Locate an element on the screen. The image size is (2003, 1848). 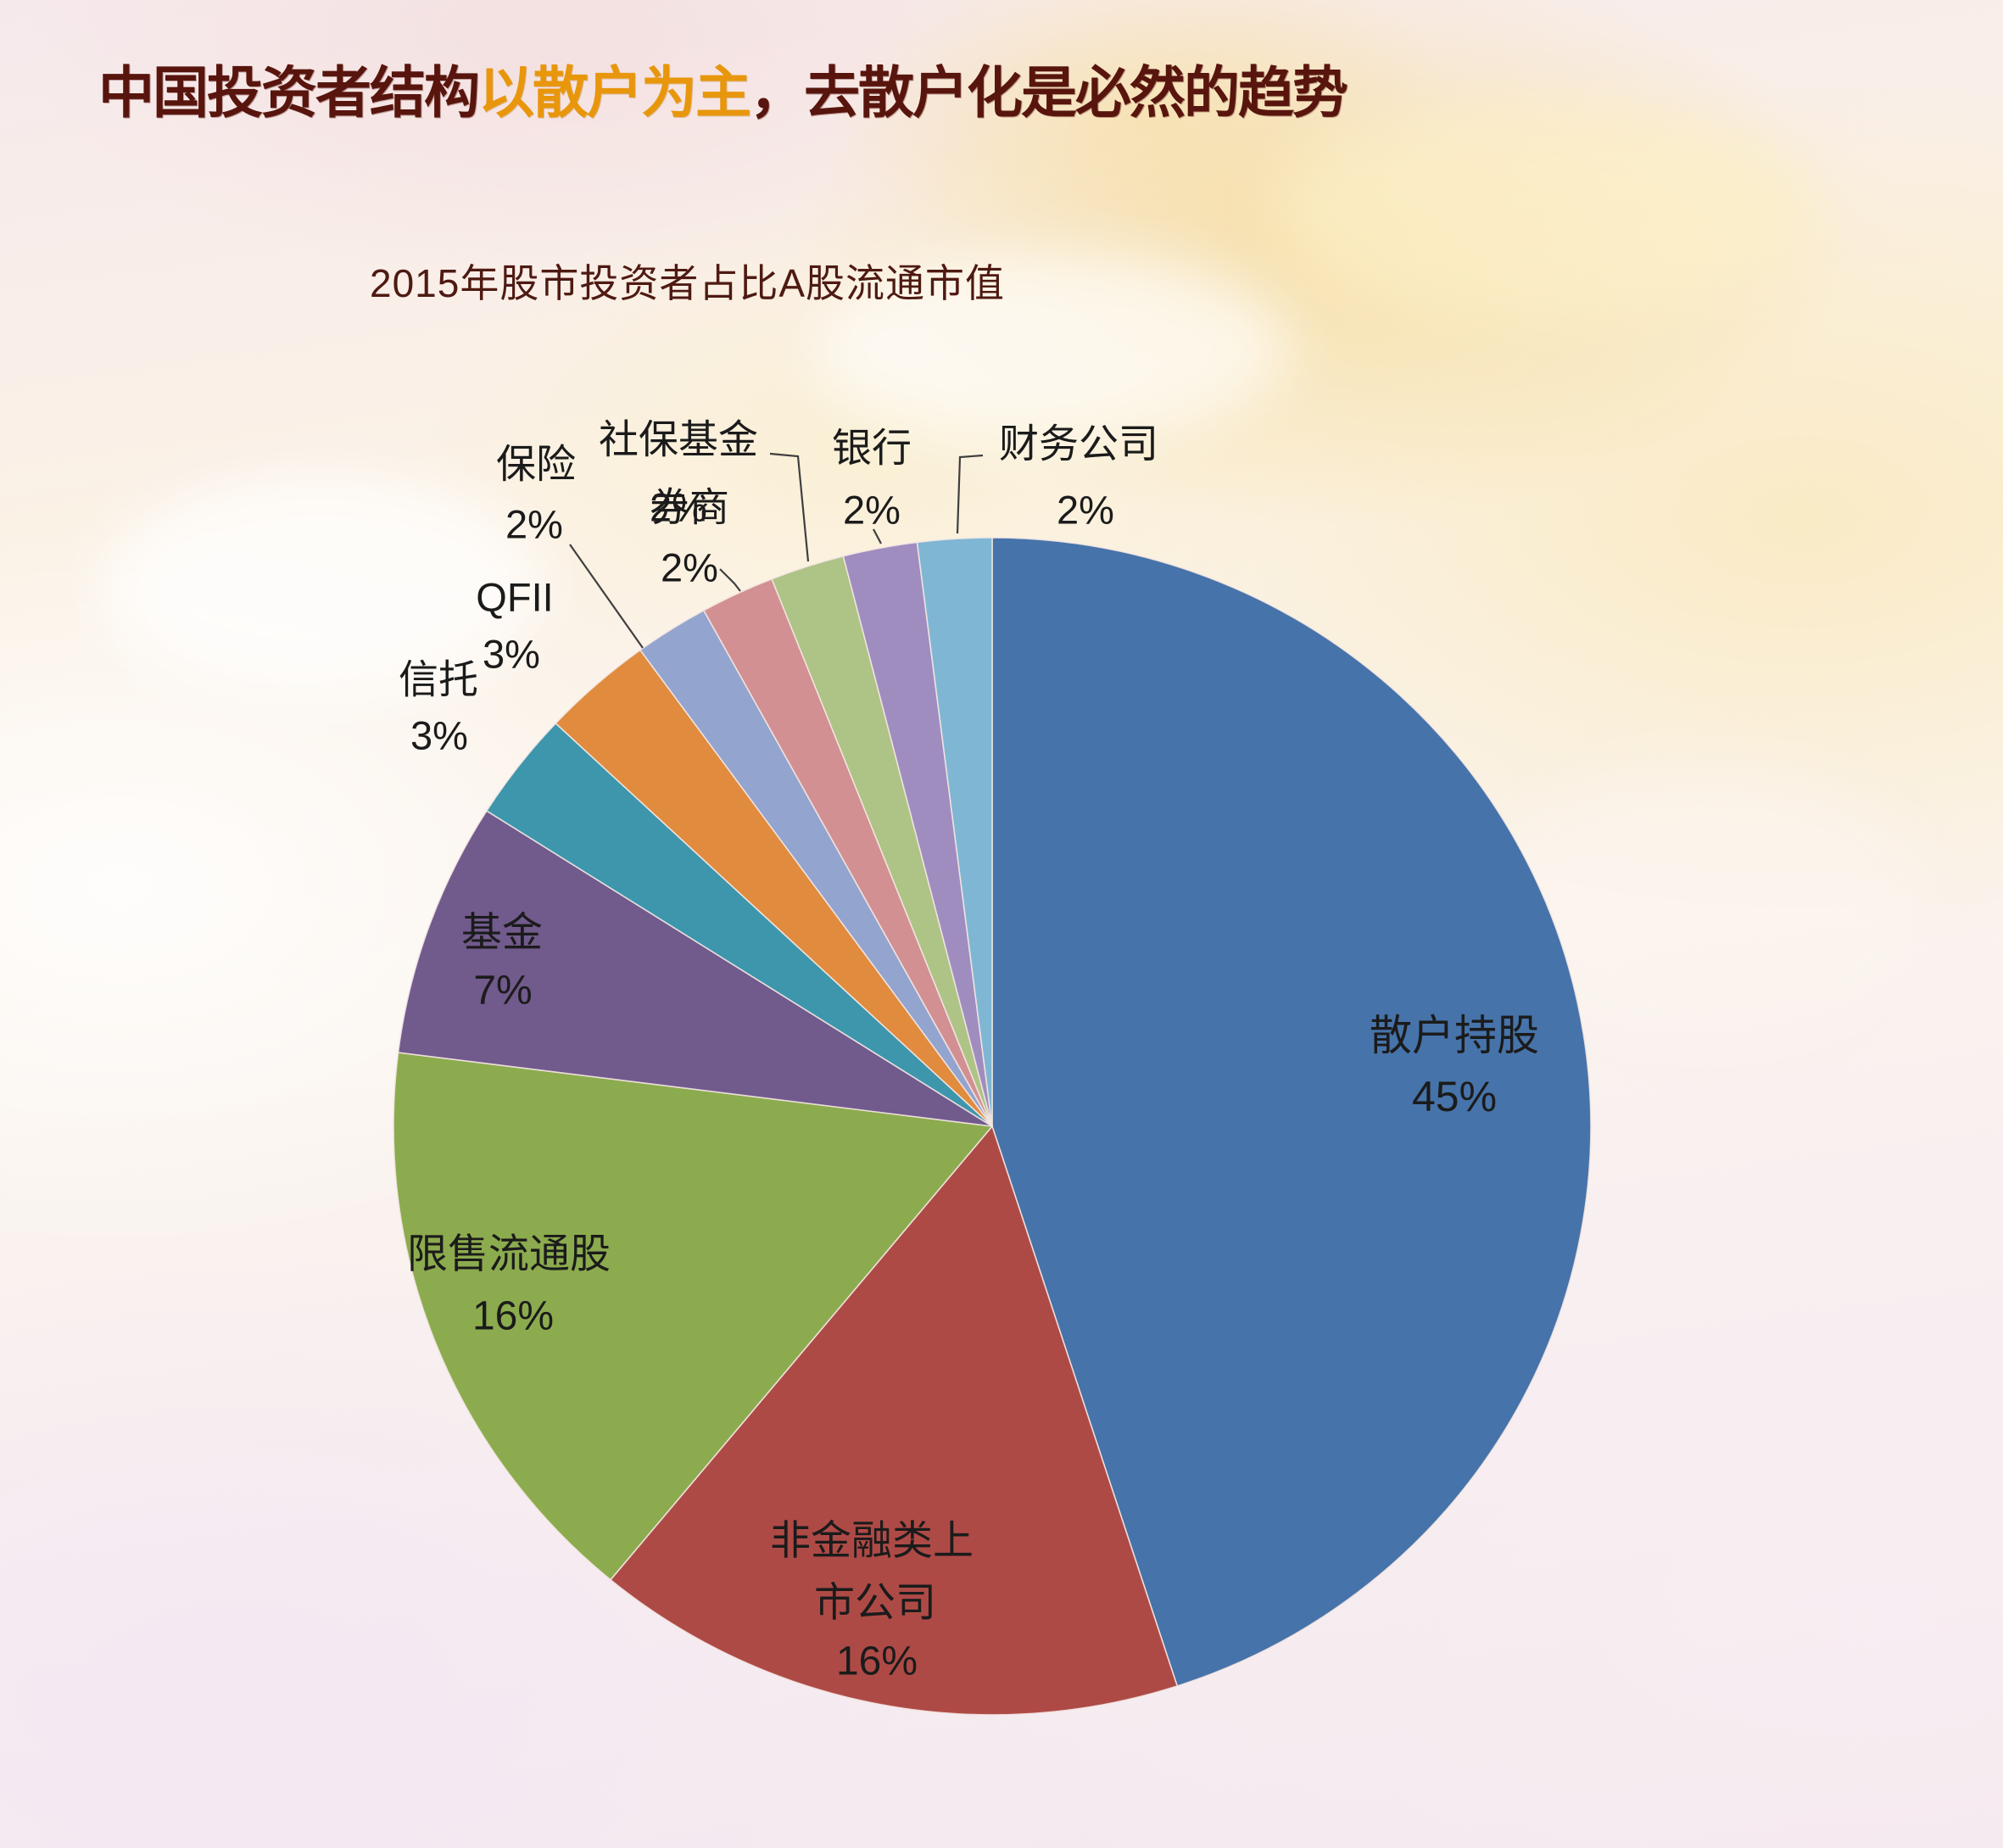
page-title: 中国投资者结构以散户为主，去散户化是必然的趋势 is located at coordinates (723, 88).